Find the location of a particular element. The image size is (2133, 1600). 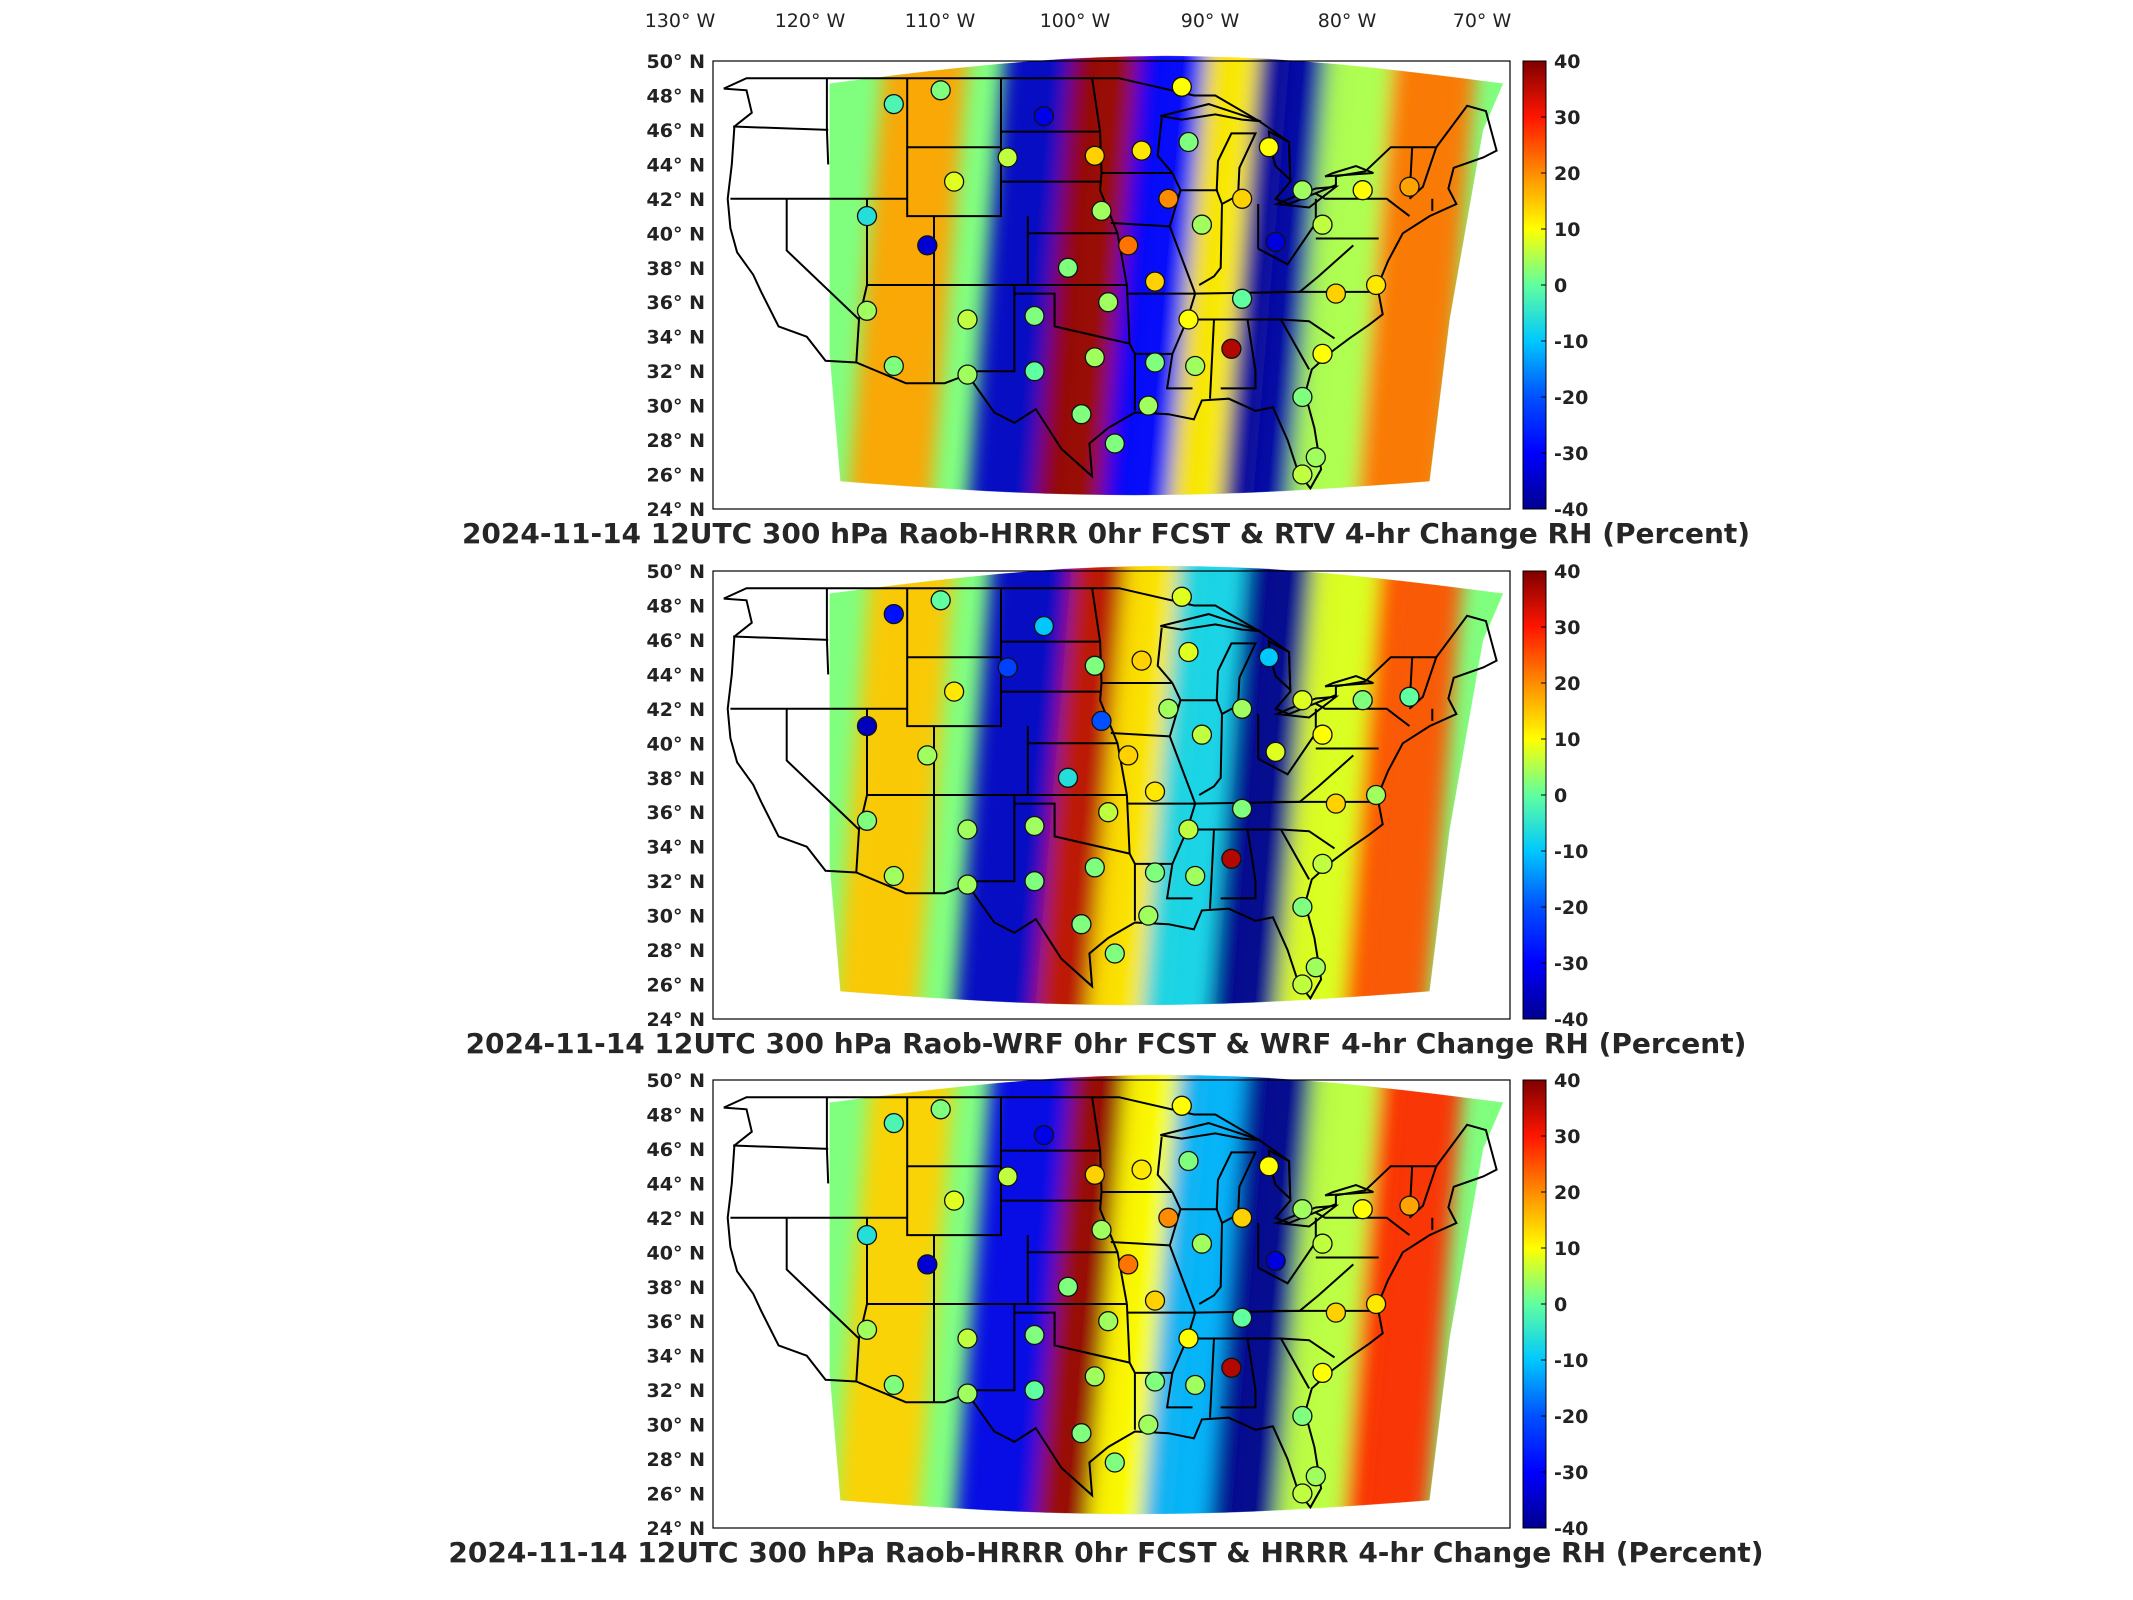

latitude-label: 46° N is located at coordinates (676, 131).